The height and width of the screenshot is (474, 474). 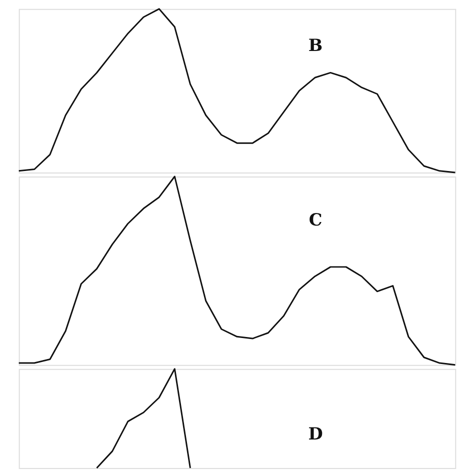 I want to click on annotation: D, so click(x=315, y=433).